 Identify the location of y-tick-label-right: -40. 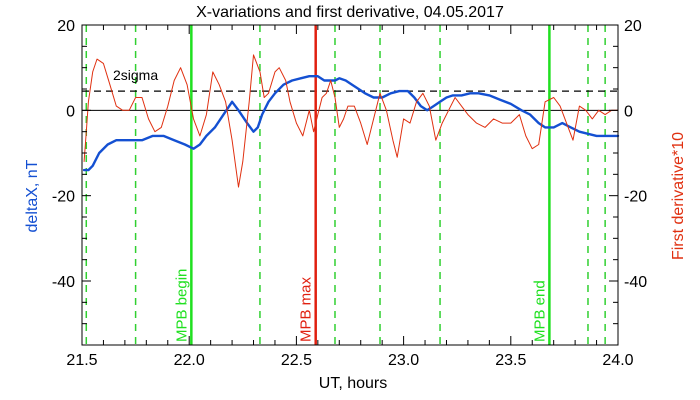
(635, 282).